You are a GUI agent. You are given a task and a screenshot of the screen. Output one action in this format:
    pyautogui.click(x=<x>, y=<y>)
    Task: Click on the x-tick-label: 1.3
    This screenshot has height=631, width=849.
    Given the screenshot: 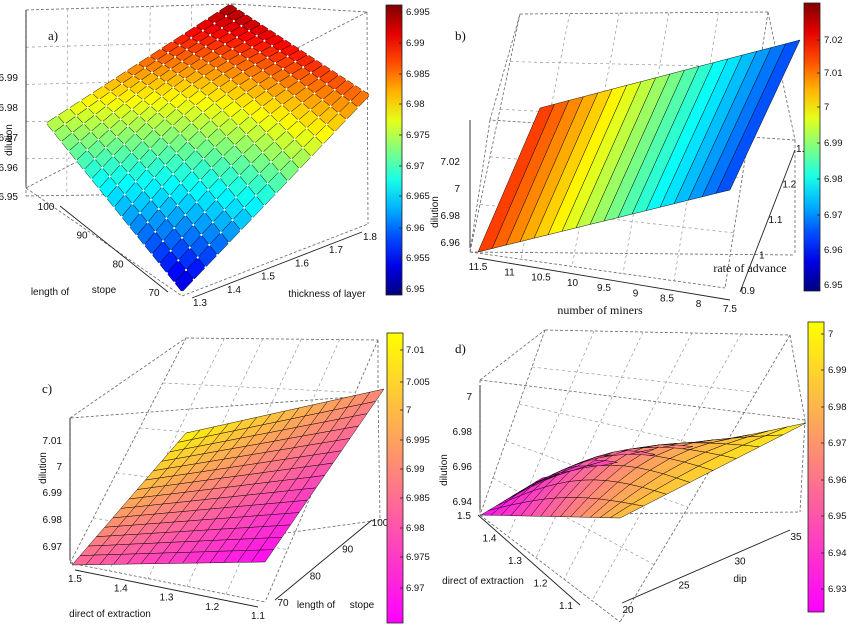 What is the action you would take?
    pyautogui.click(x=200, y=303)
    